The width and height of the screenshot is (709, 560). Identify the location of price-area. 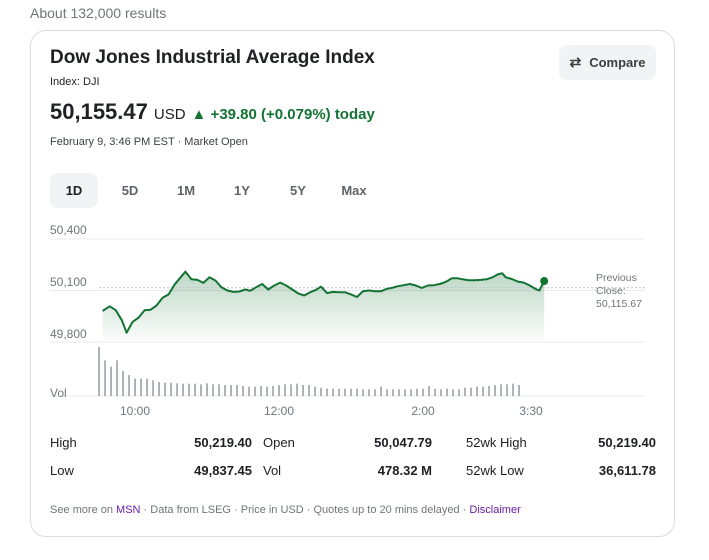
(323, 305).